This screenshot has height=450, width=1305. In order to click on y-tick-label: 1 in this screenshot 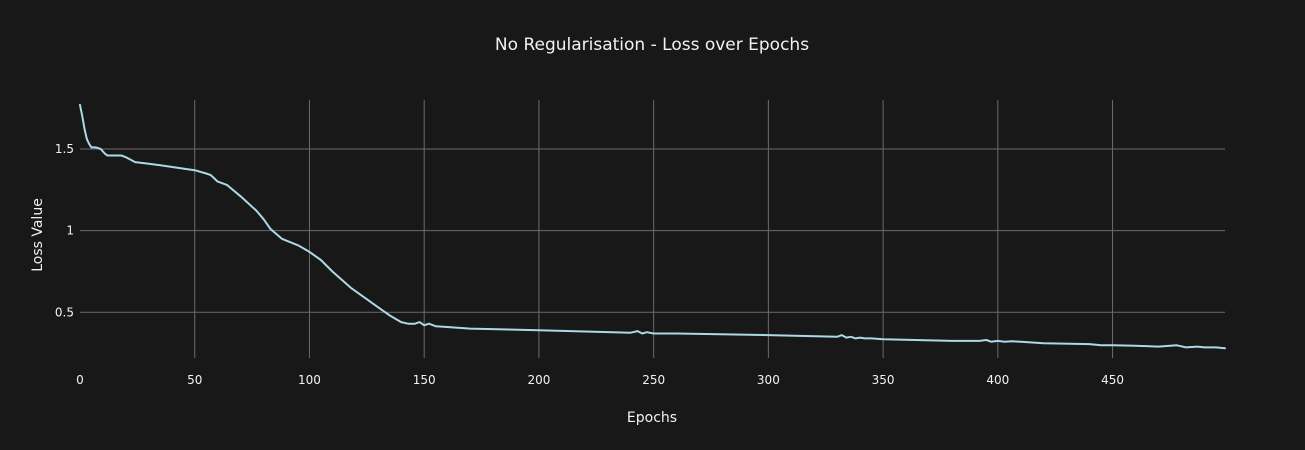, I will do `click(70, 231)`.